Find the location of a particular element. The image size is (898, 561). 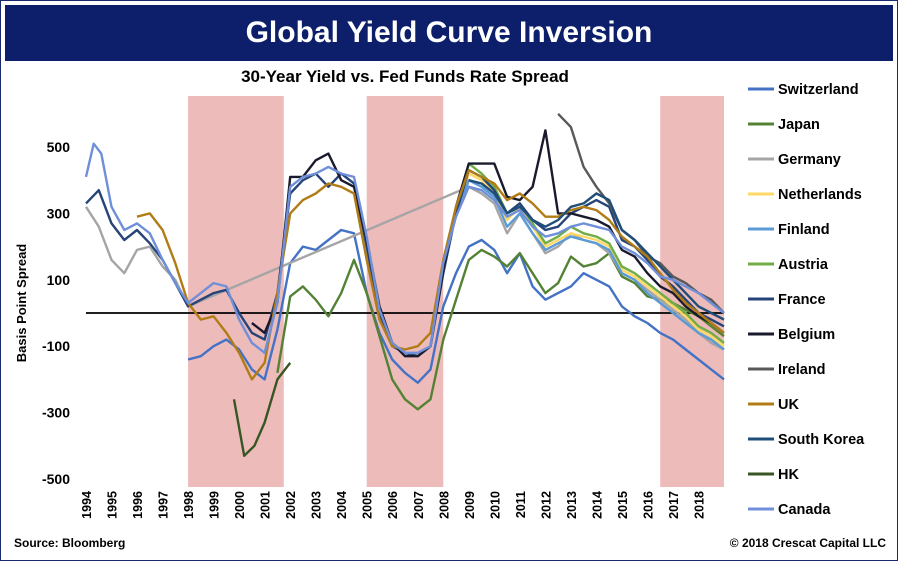

x-tick-label: 2007 is located at coordinates (419, 505).